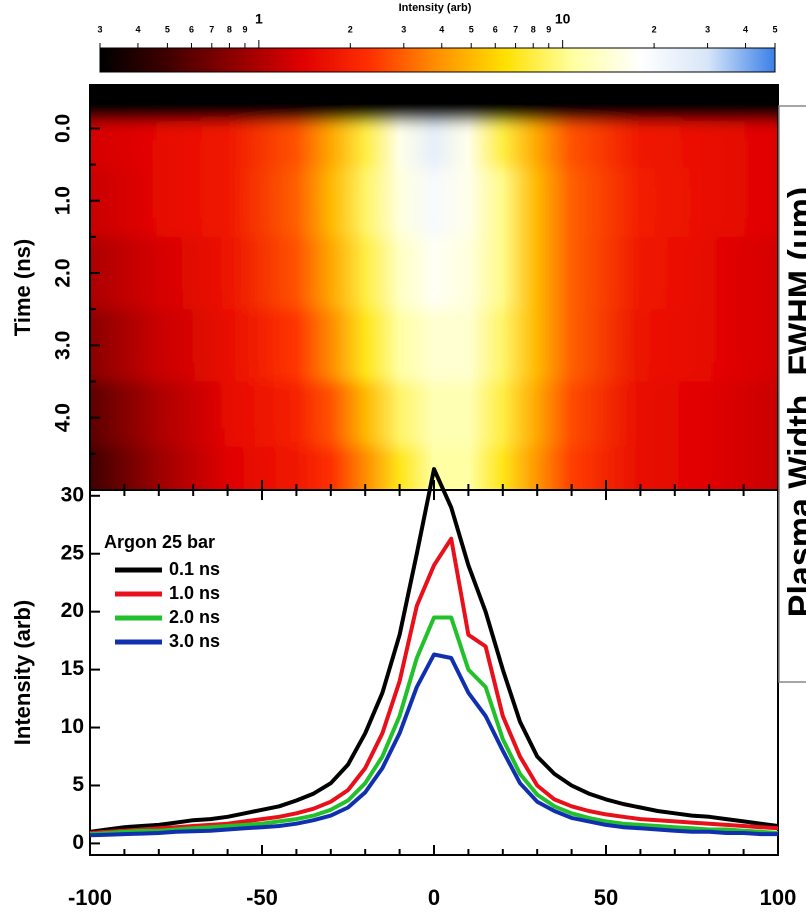 This screenshot has width=806, height=920. Describe the element at coordinates (72, 494) in the screenshot. I see `y-tick-label: 30` at that location.